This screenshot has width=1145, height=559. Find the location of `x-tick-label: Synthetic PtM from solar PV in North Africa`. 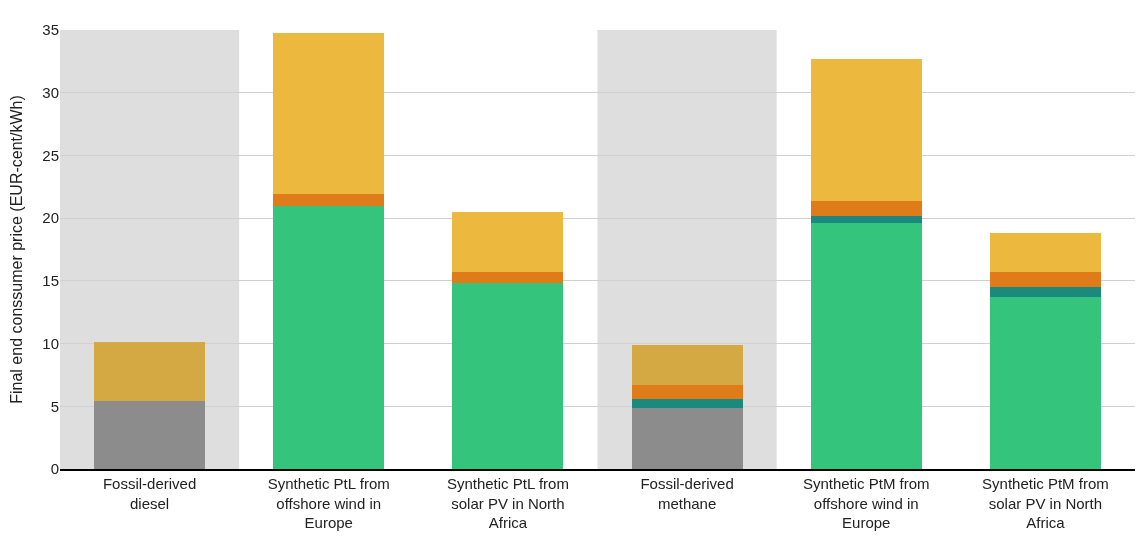

x-tick-label: Synthetic PtM from solar PV in North Africa is located at coordinates (1045, 503).